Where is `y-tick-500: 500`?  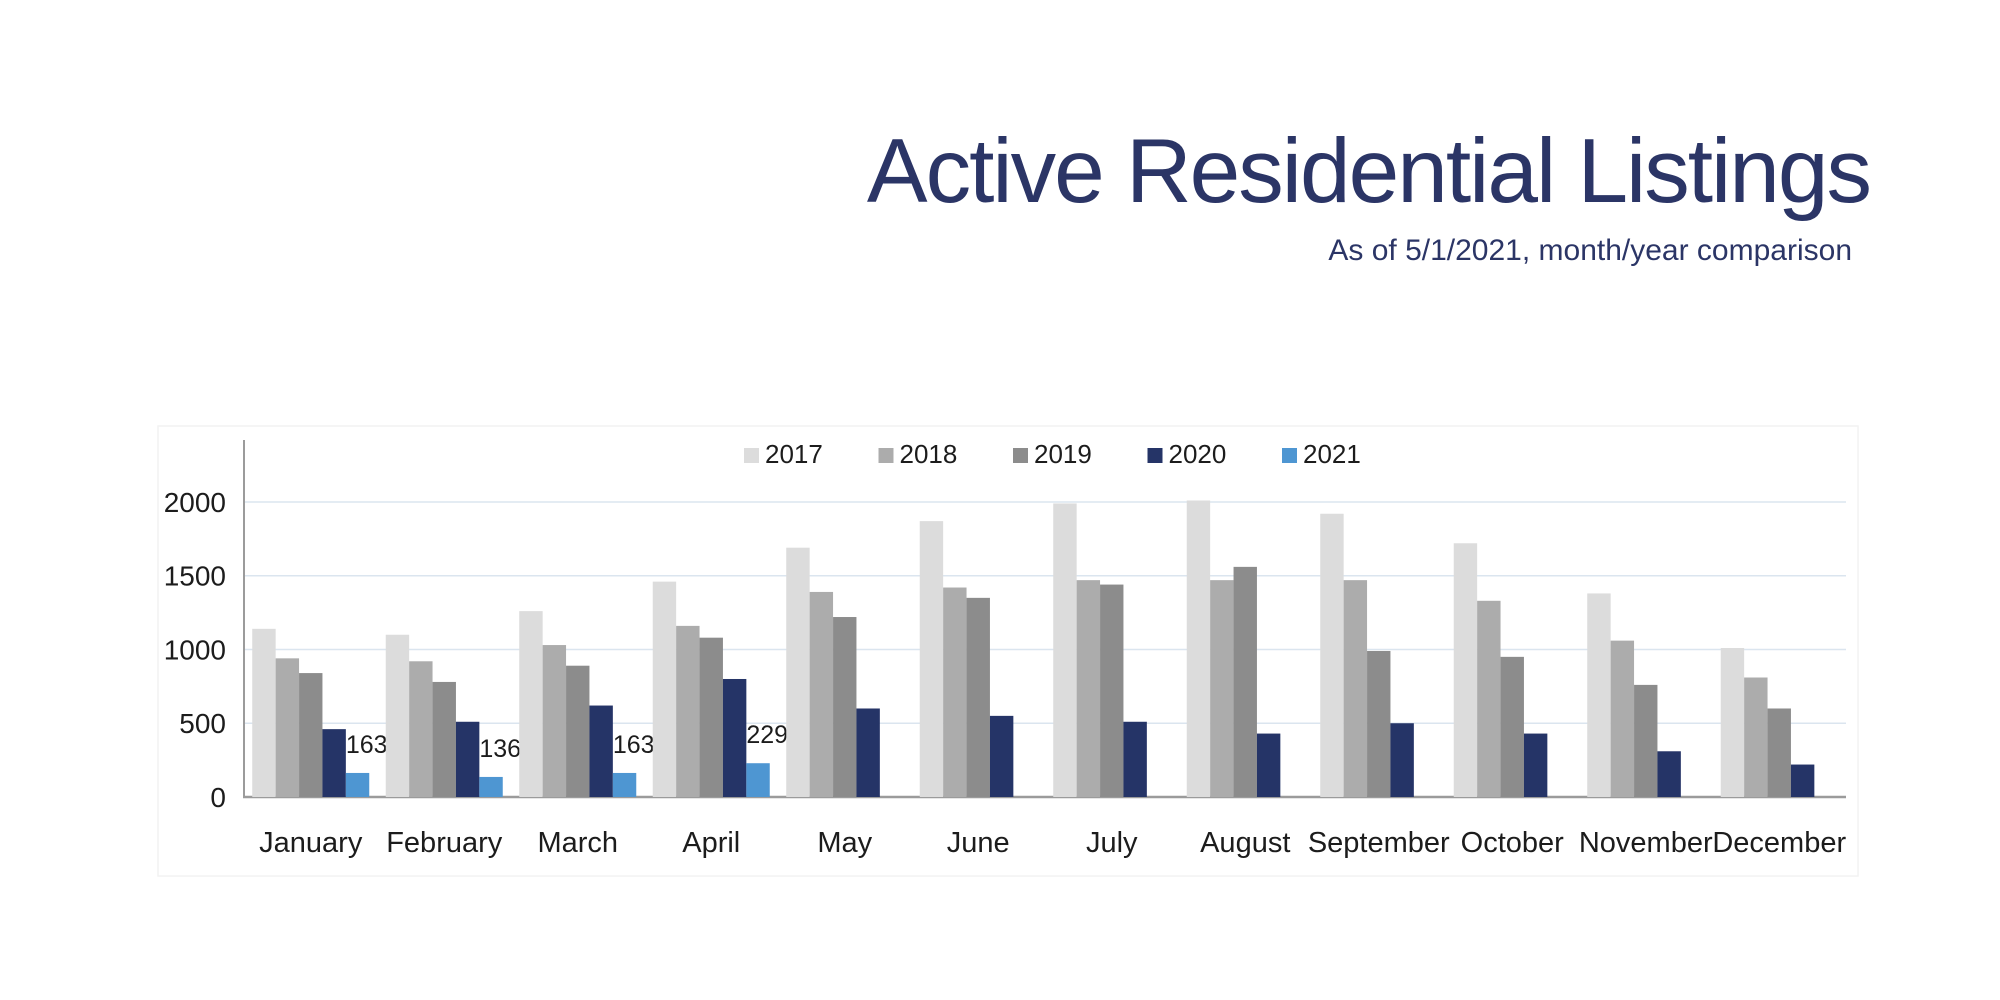
y-tick-500: 500 is located at coordinates (202, 723).